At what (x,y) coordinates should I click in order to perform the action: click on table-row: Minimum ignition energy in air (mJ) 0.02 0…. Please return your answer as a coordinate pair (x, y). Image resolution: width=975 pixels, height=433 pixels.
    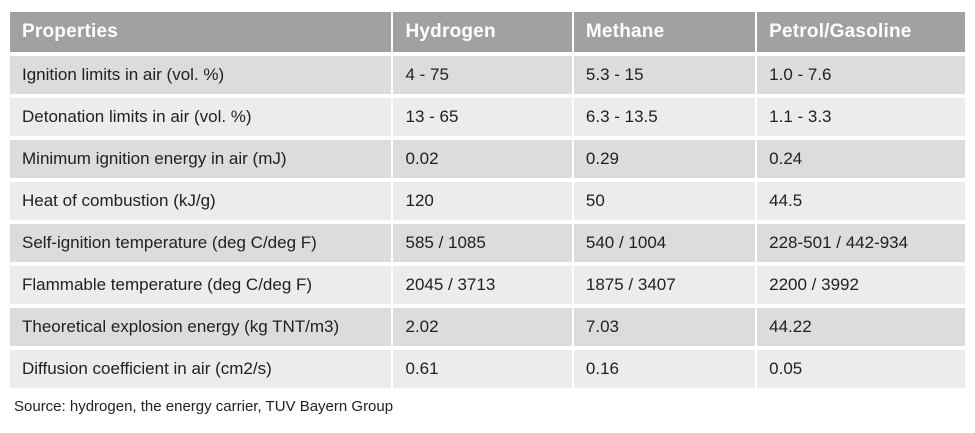
    Looking at the image, I should click on (487, 159).